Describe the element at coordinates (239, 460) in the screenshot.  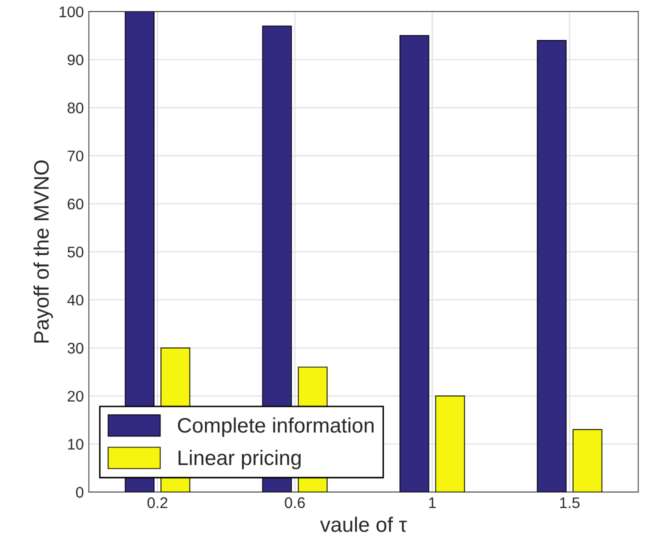
I see `legend-label: Linear pricing` at that location.